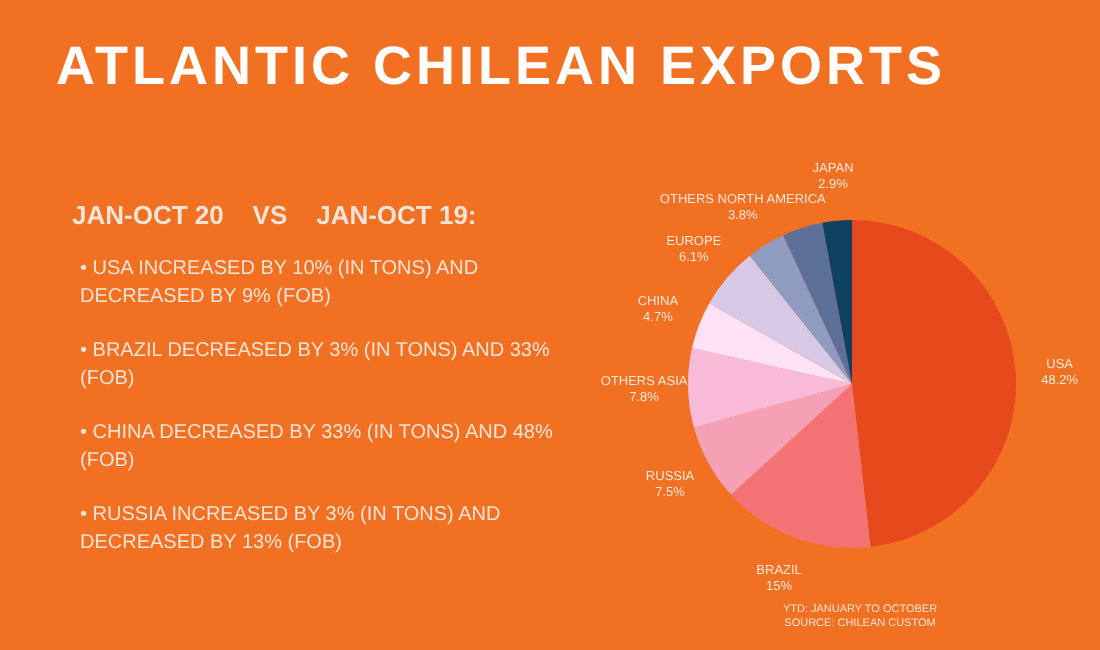 Image resolution: width=1100 pixels, height=650 pixels. I want to click on chart-title: ATLANTIC CHILEAN EXPORTS, so click(501, 67).